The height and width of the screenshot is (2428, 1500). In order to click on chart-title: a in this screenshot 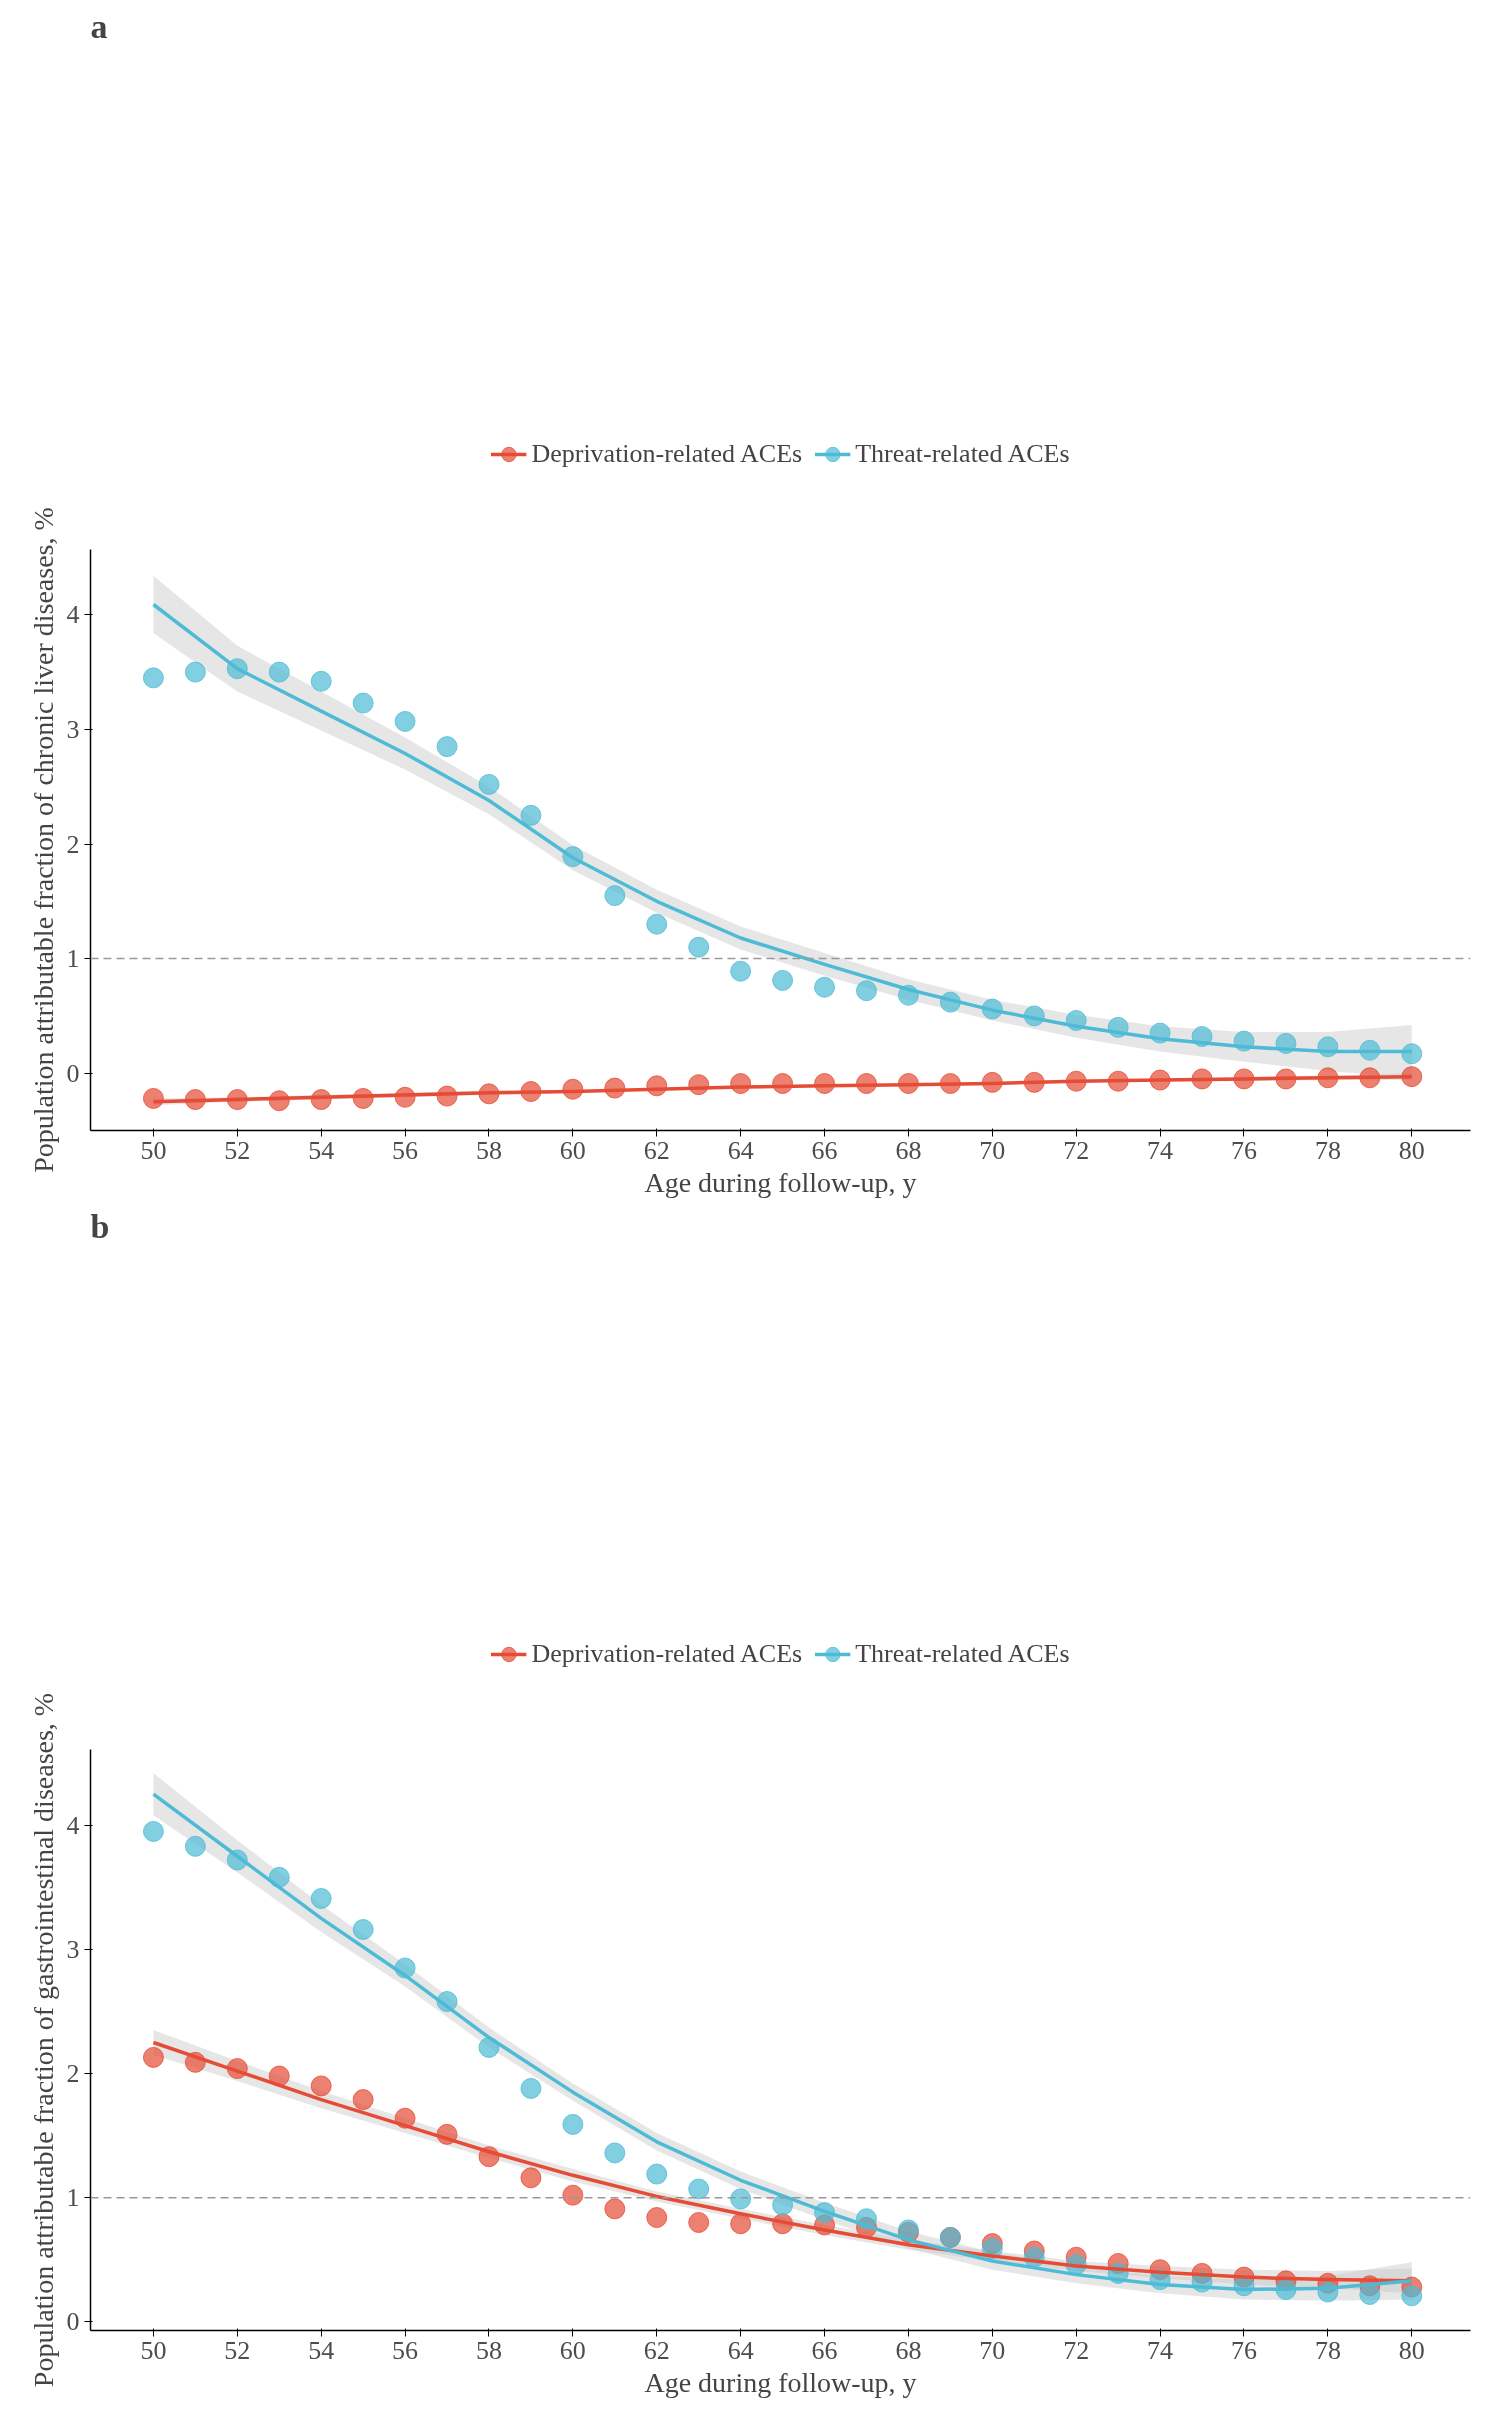, I will do `click(99, 26)`.